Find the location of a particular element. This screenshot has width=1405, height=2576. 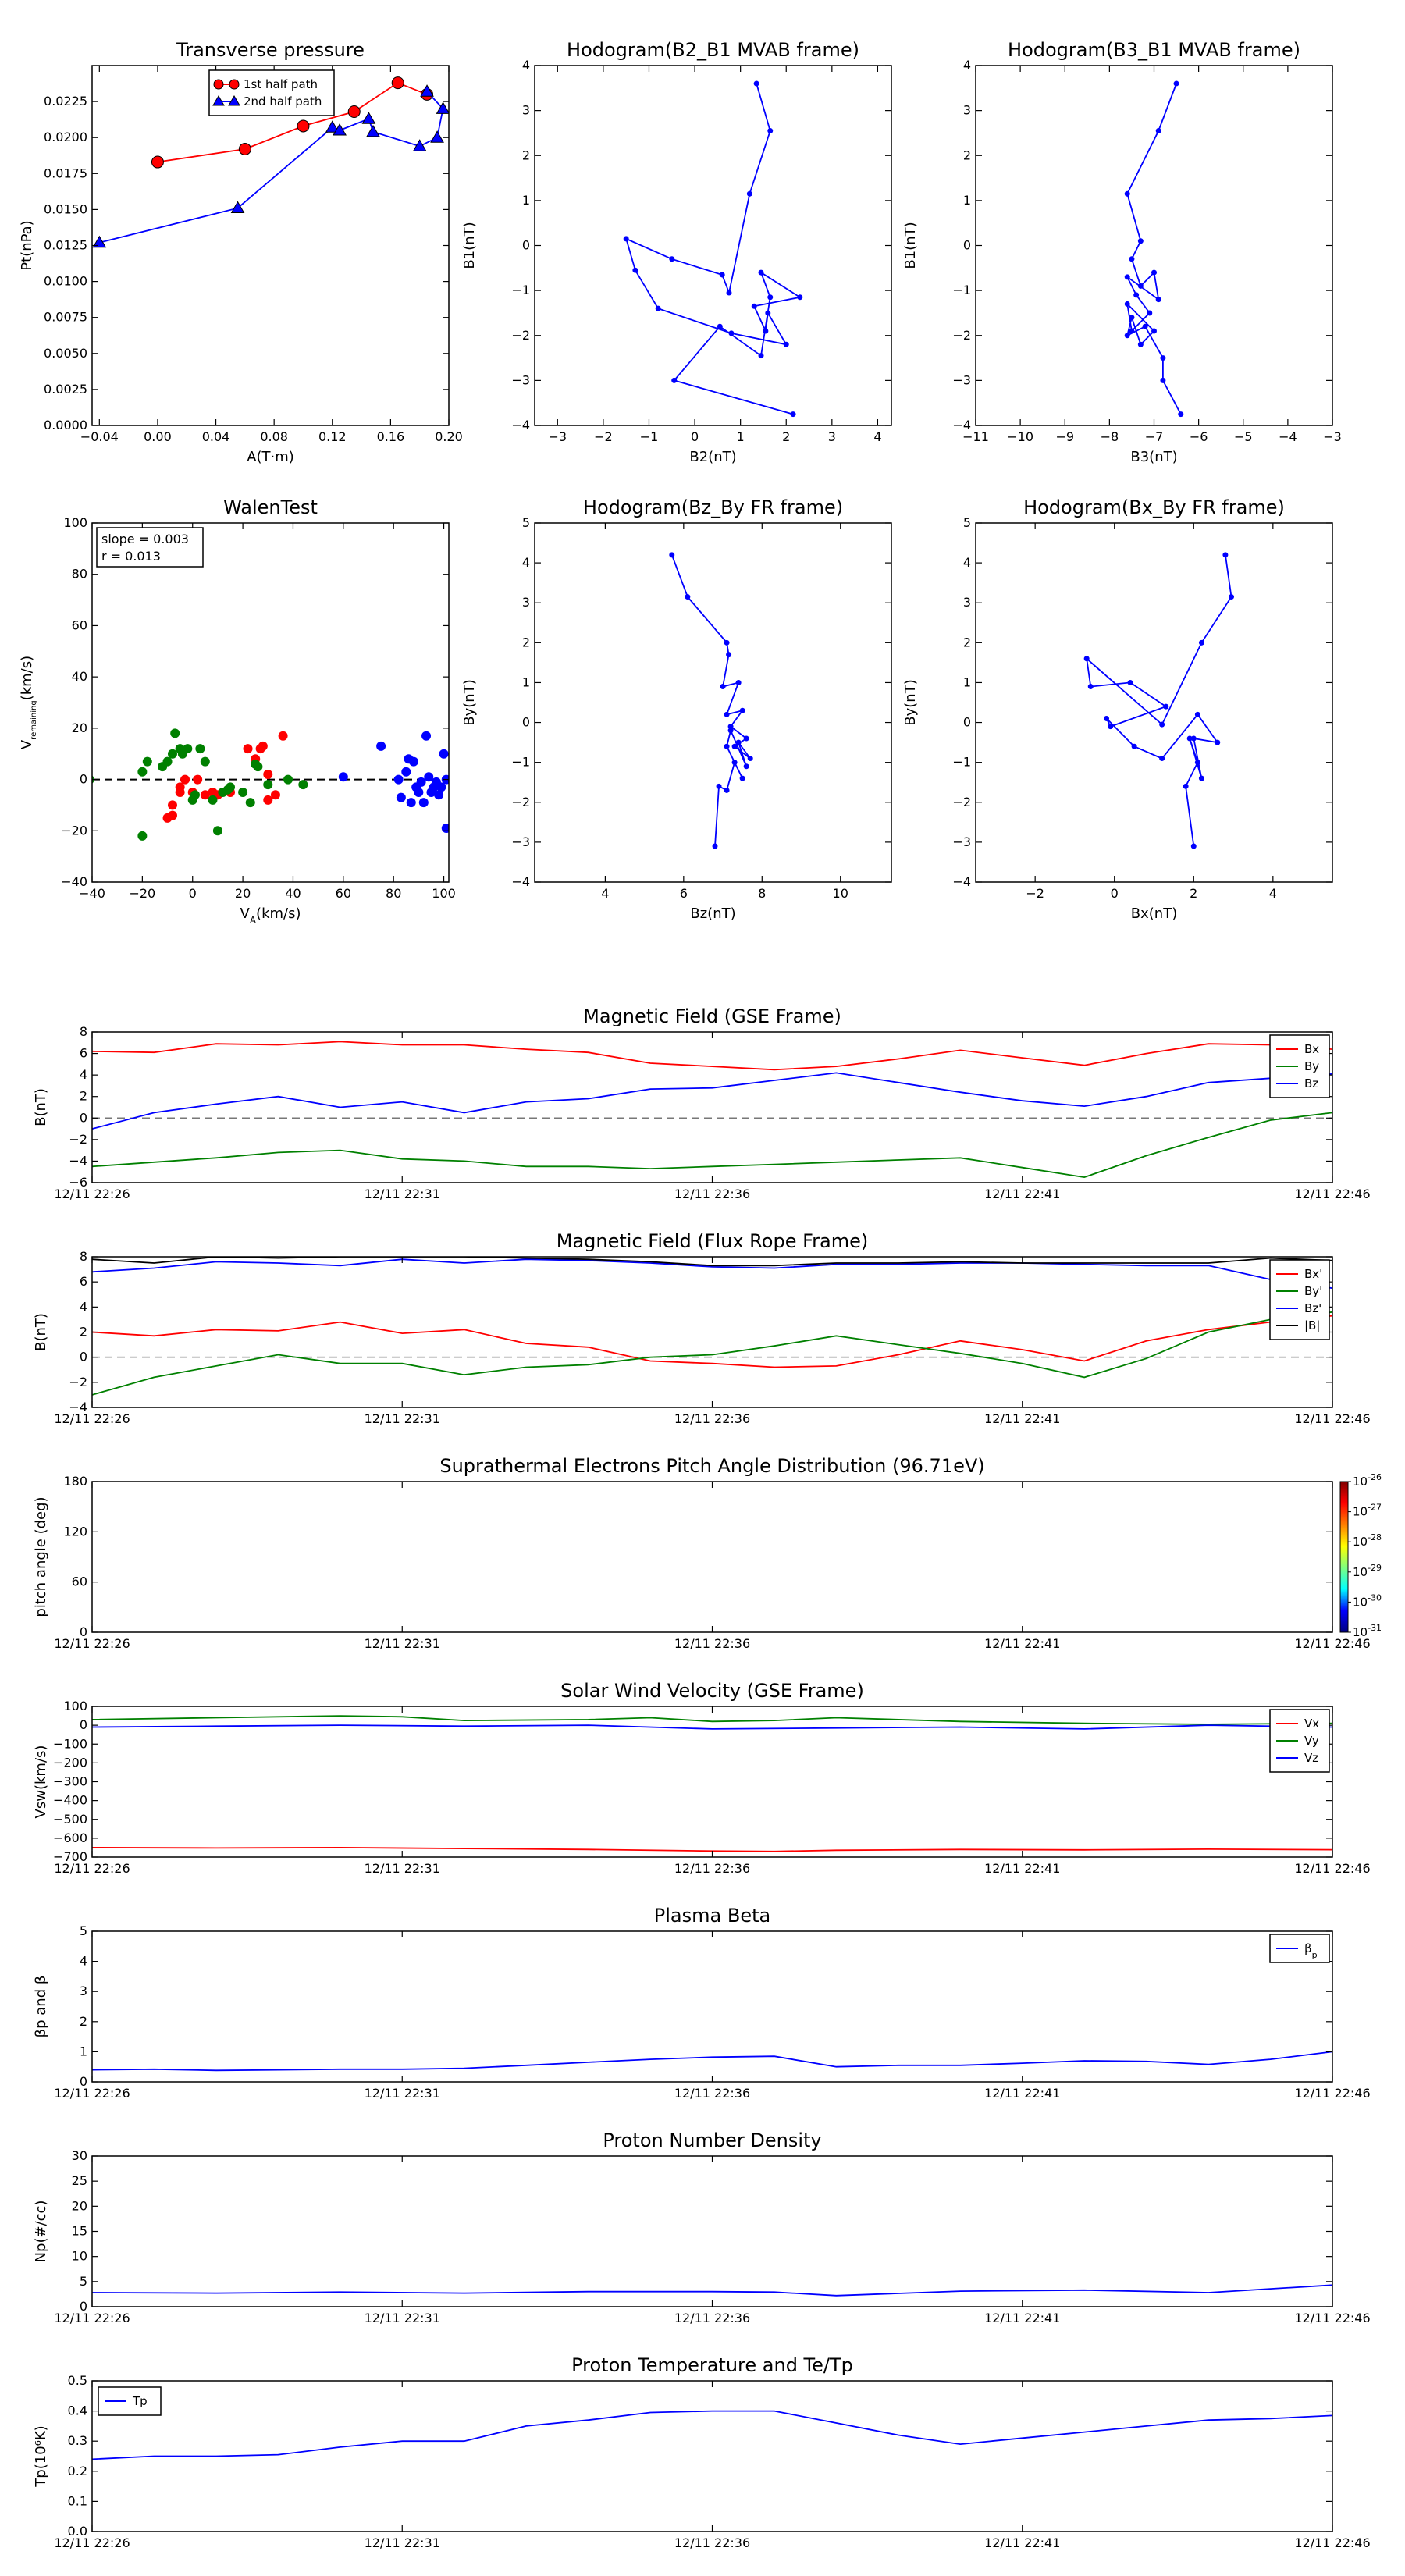

y-tick-label: −2 is located at coordinates (962, 802).